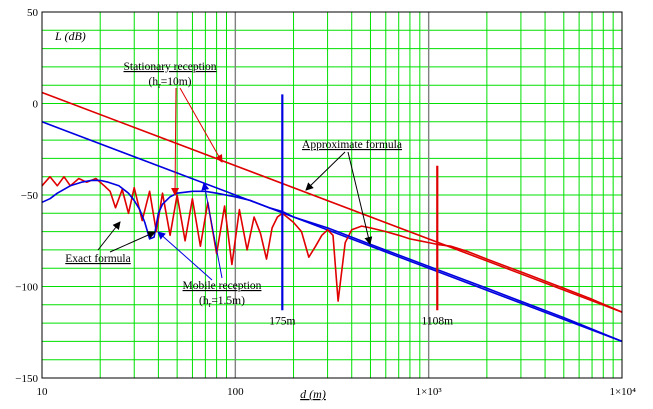  I want to click on x-tick-label: 10, so click(43, 392).